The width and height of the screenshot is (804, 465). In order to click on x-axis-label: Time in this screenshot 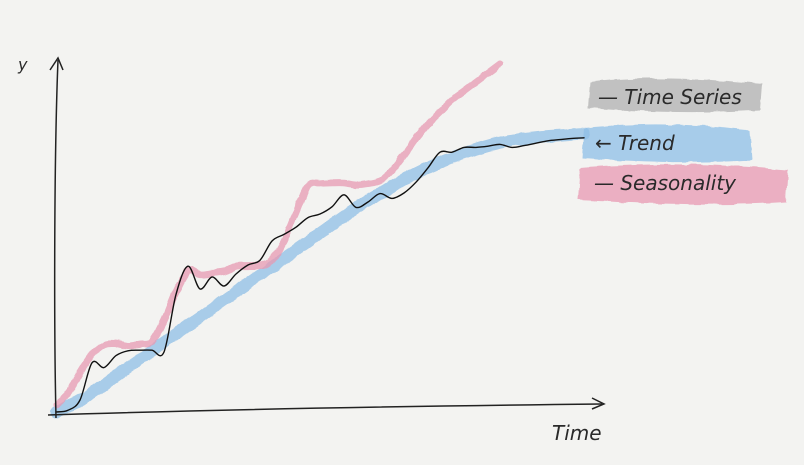, I will do `click(577, 433)`.